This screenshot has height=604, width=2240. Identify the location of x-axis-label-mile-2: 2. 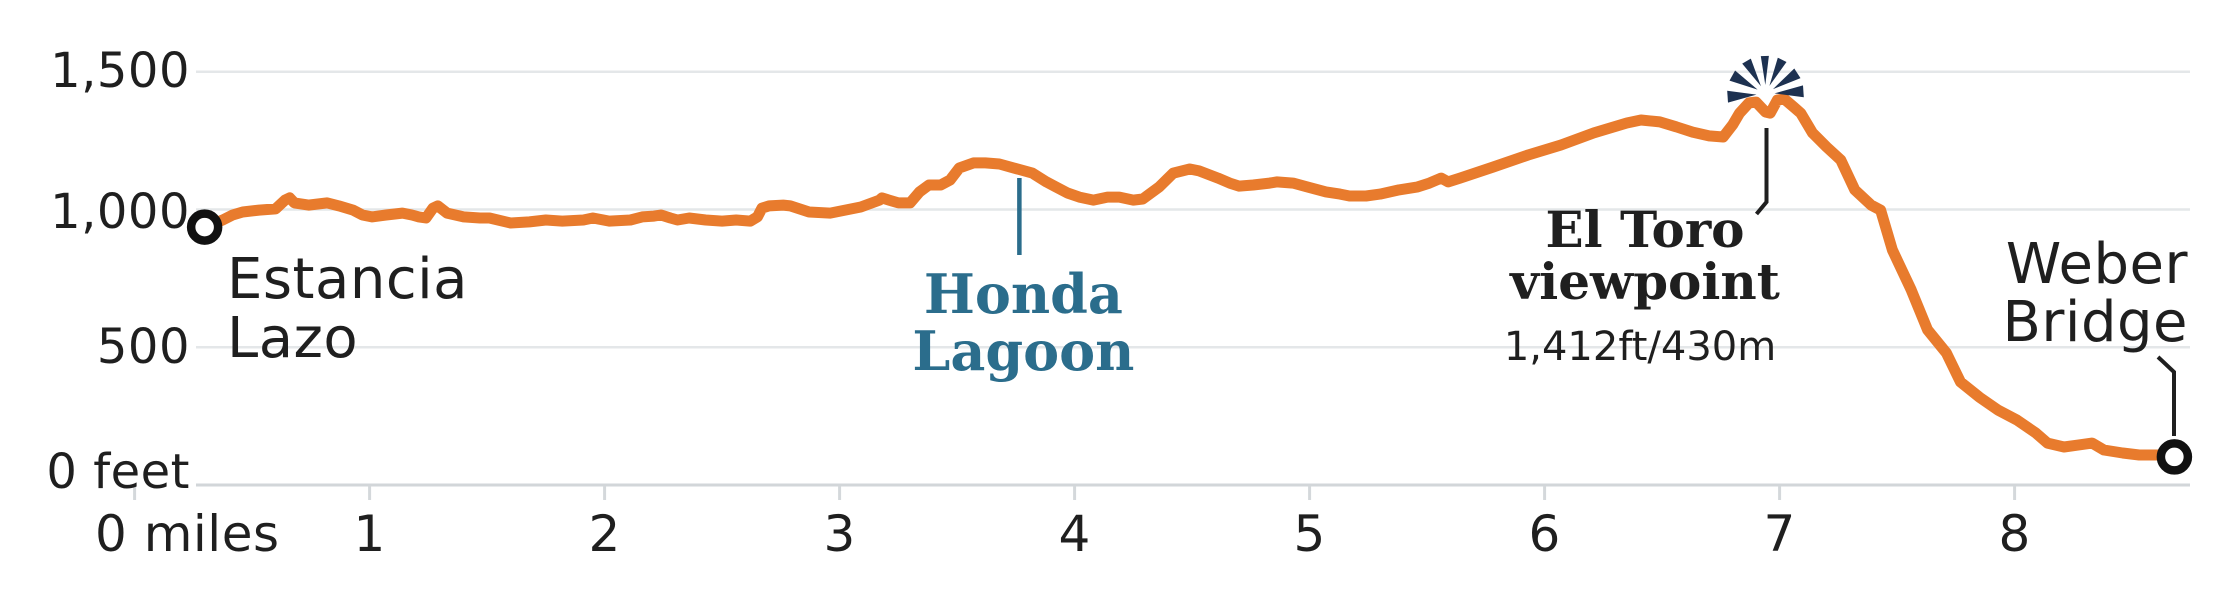
(604, 534).